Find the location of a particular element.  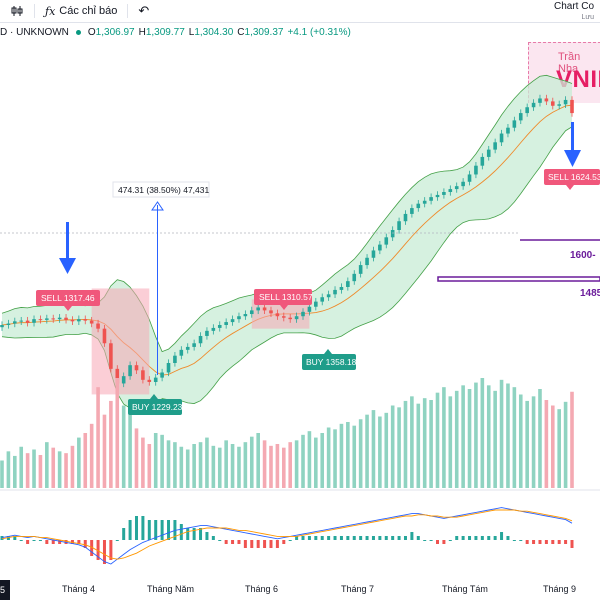

sell-zone is located at coordinates (120, 341).